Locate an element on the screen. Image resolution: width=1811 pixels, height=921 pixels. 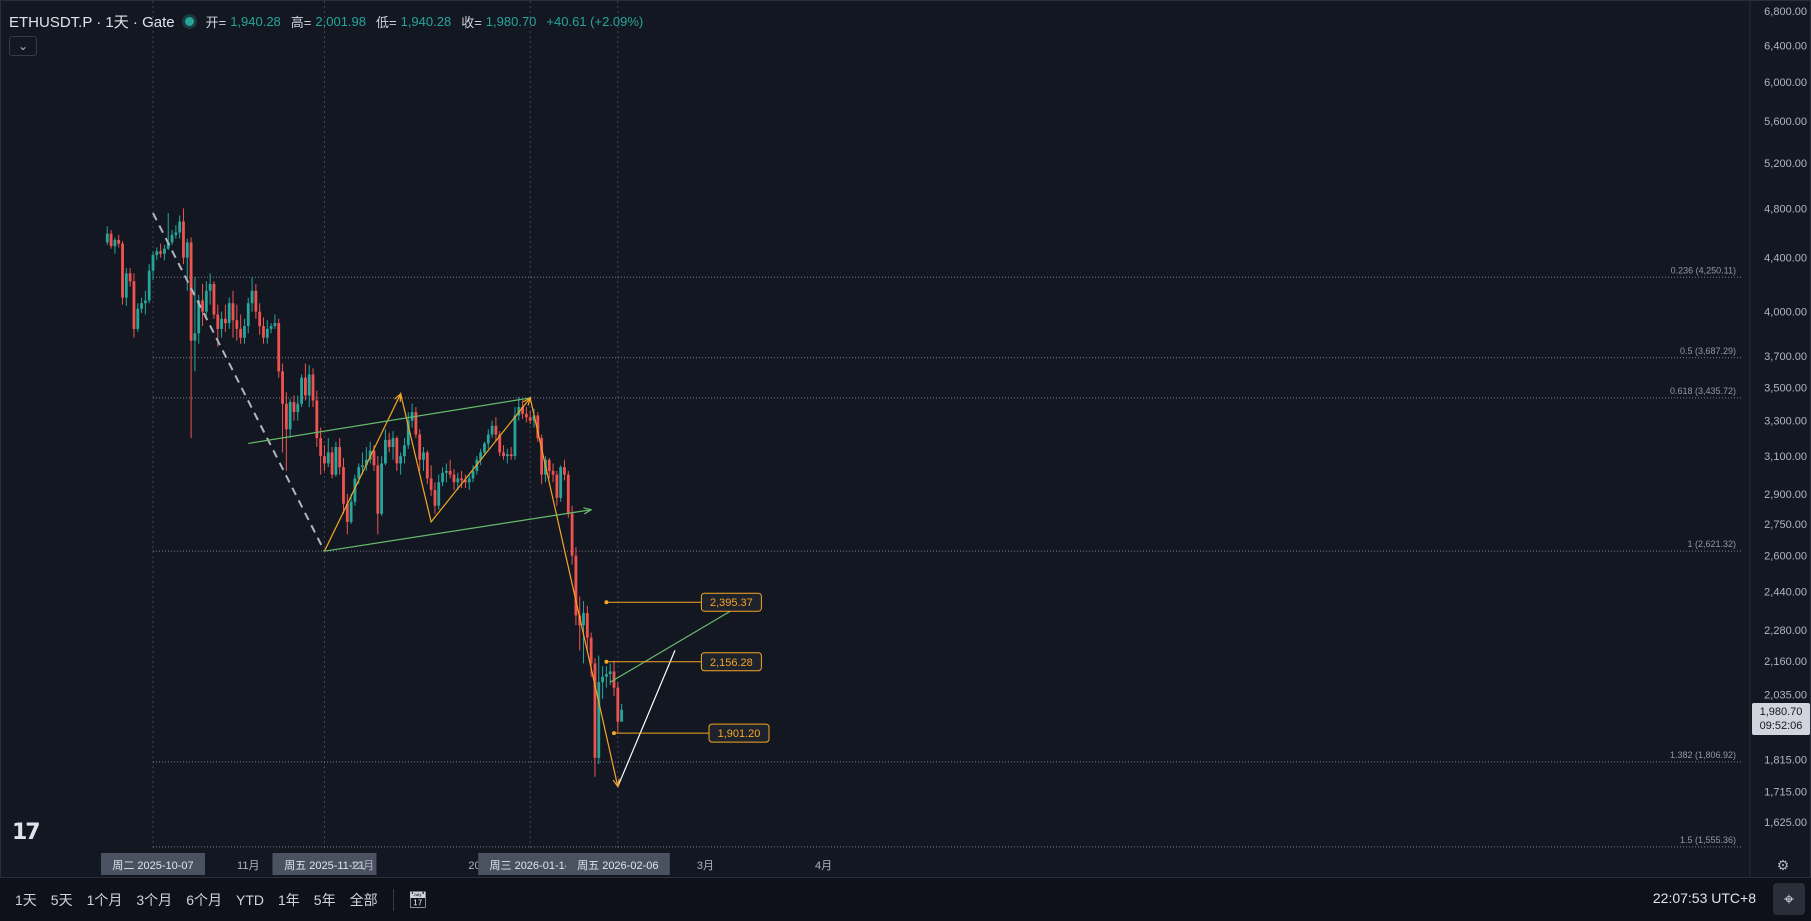
open-label: 开= is located at coordinates (216, 22).